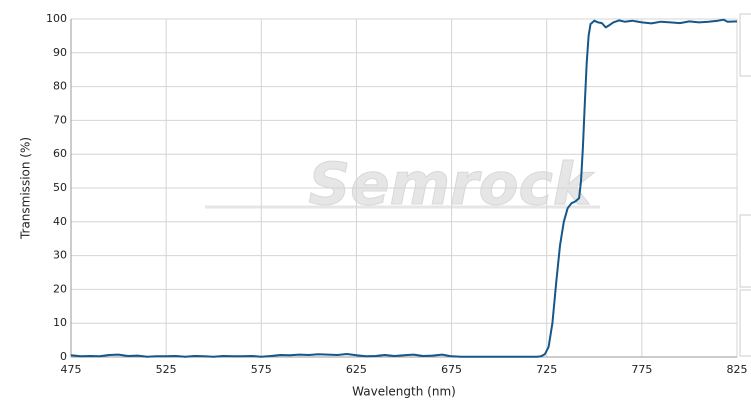 The height and width of the screenshot is (405, 751). I want to click on y-tick-label: 20, so click(60, 288).